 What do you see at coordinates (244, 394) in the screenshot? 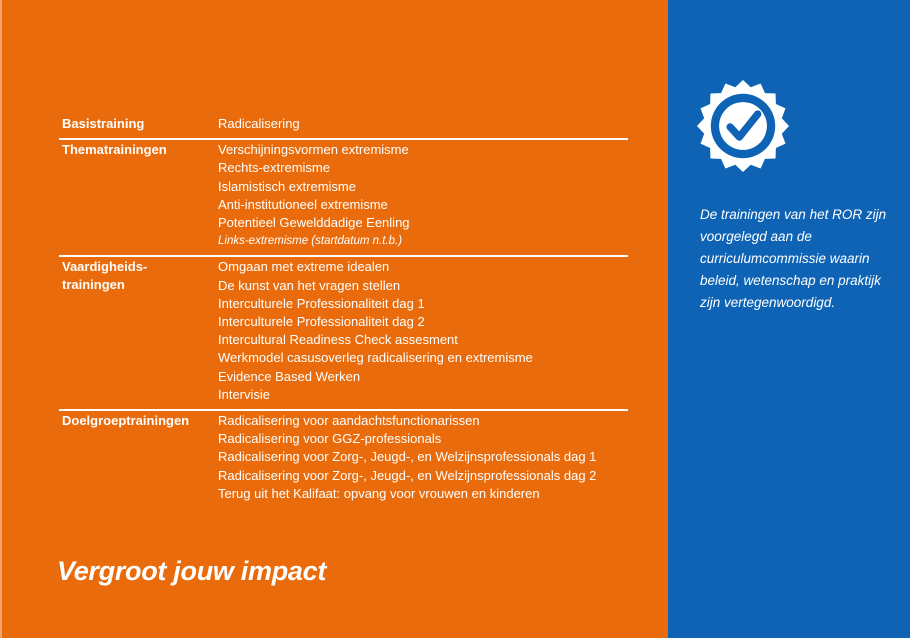
I see `list-item: Intervisie` at bounding box center [244, 394].